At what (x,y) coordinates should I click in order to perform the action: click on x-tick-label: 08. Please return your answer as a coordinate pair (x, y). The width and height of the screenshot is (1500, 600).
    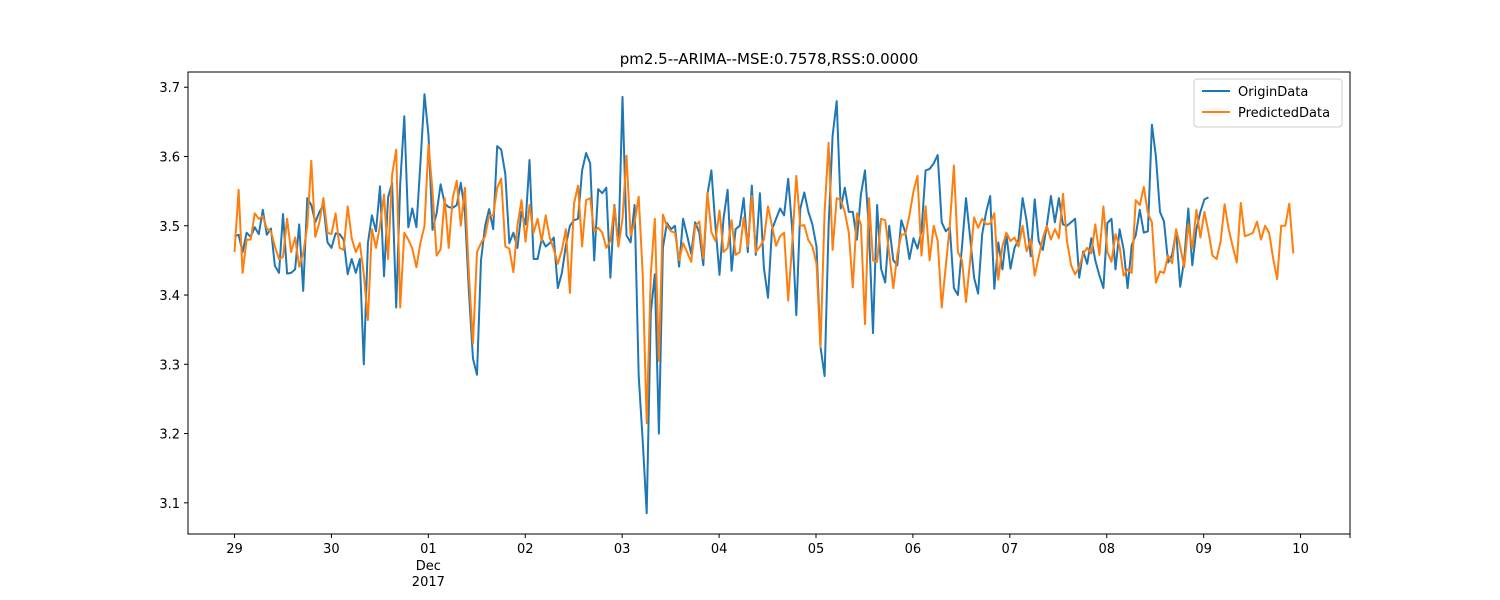
    Looking at the image, I should click on (1106, 549).